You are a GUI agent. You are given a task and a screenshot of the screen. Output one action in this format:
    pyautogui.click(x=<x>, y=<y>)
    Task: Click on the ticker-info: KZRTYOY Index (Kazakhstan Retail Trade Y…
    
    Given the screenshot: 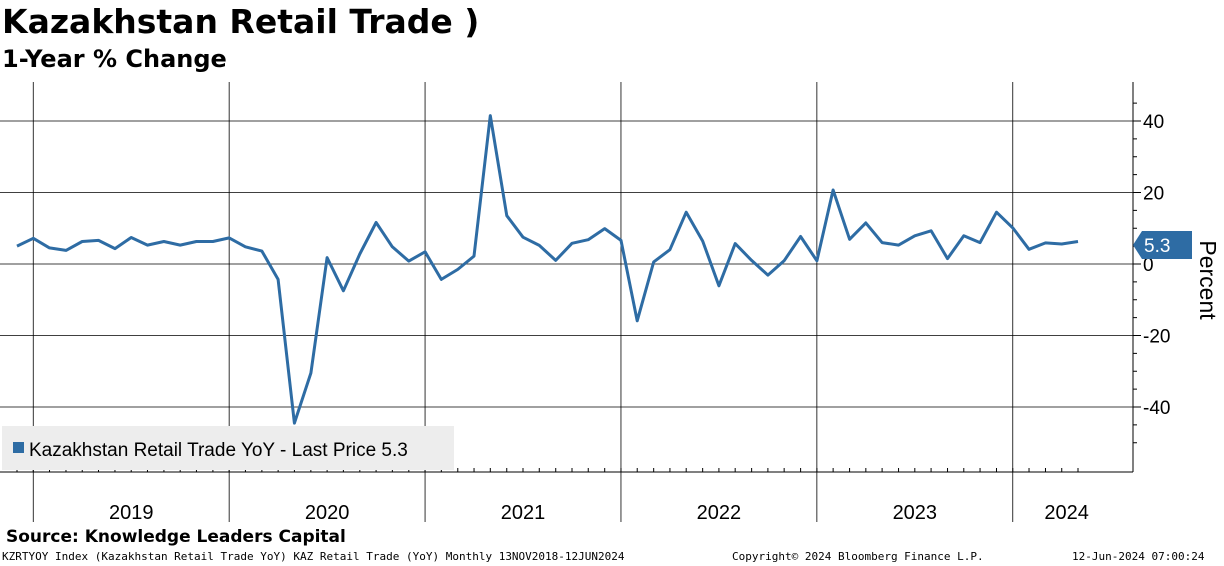 What is the action you would take?
    pyautogui.click(x=313, y=556)
    